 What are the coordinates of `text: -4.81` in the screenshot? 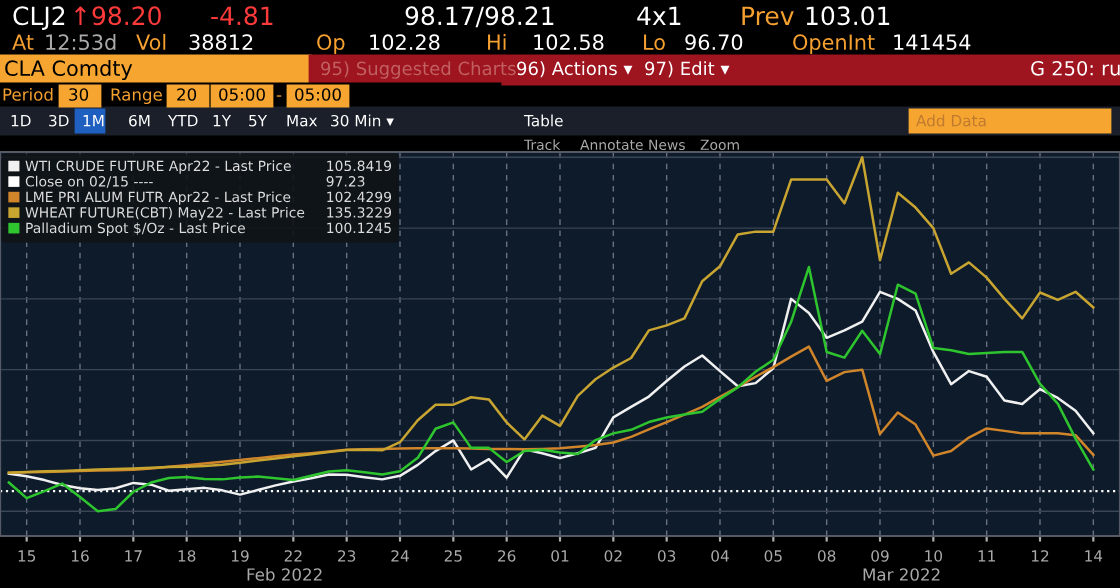 It's located at (242, 16).